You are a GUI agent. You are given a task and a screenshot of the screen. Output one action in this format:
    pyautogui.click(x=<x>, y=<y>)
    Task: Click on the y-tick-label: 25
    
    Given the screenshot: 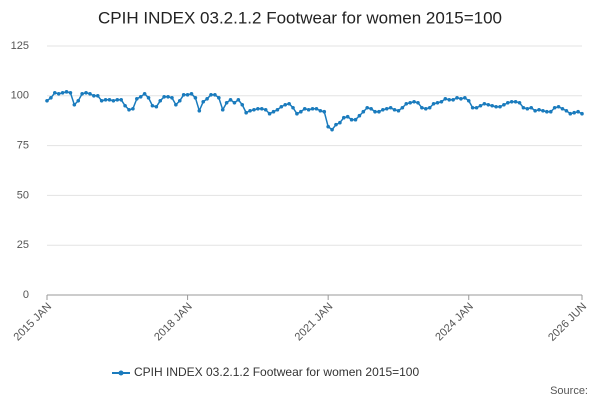 What is the action you would take?
    pyautogui.click(x=23, y=245)
    